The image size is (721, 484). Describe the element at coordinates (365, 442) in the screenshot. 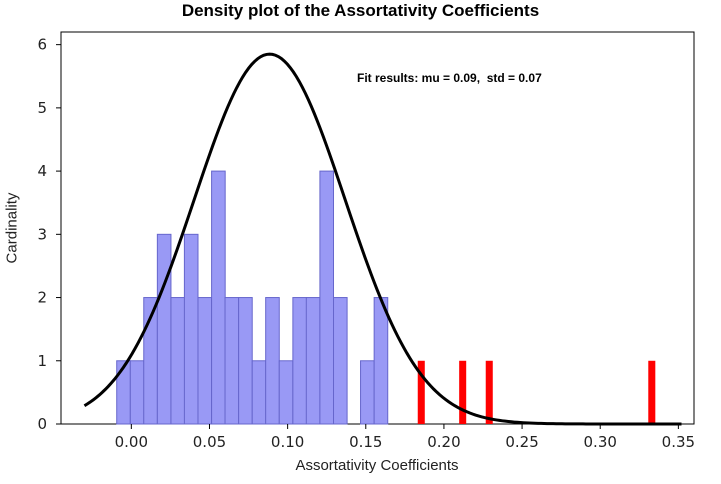

I see `x-tick-label: 0.15` at that location.